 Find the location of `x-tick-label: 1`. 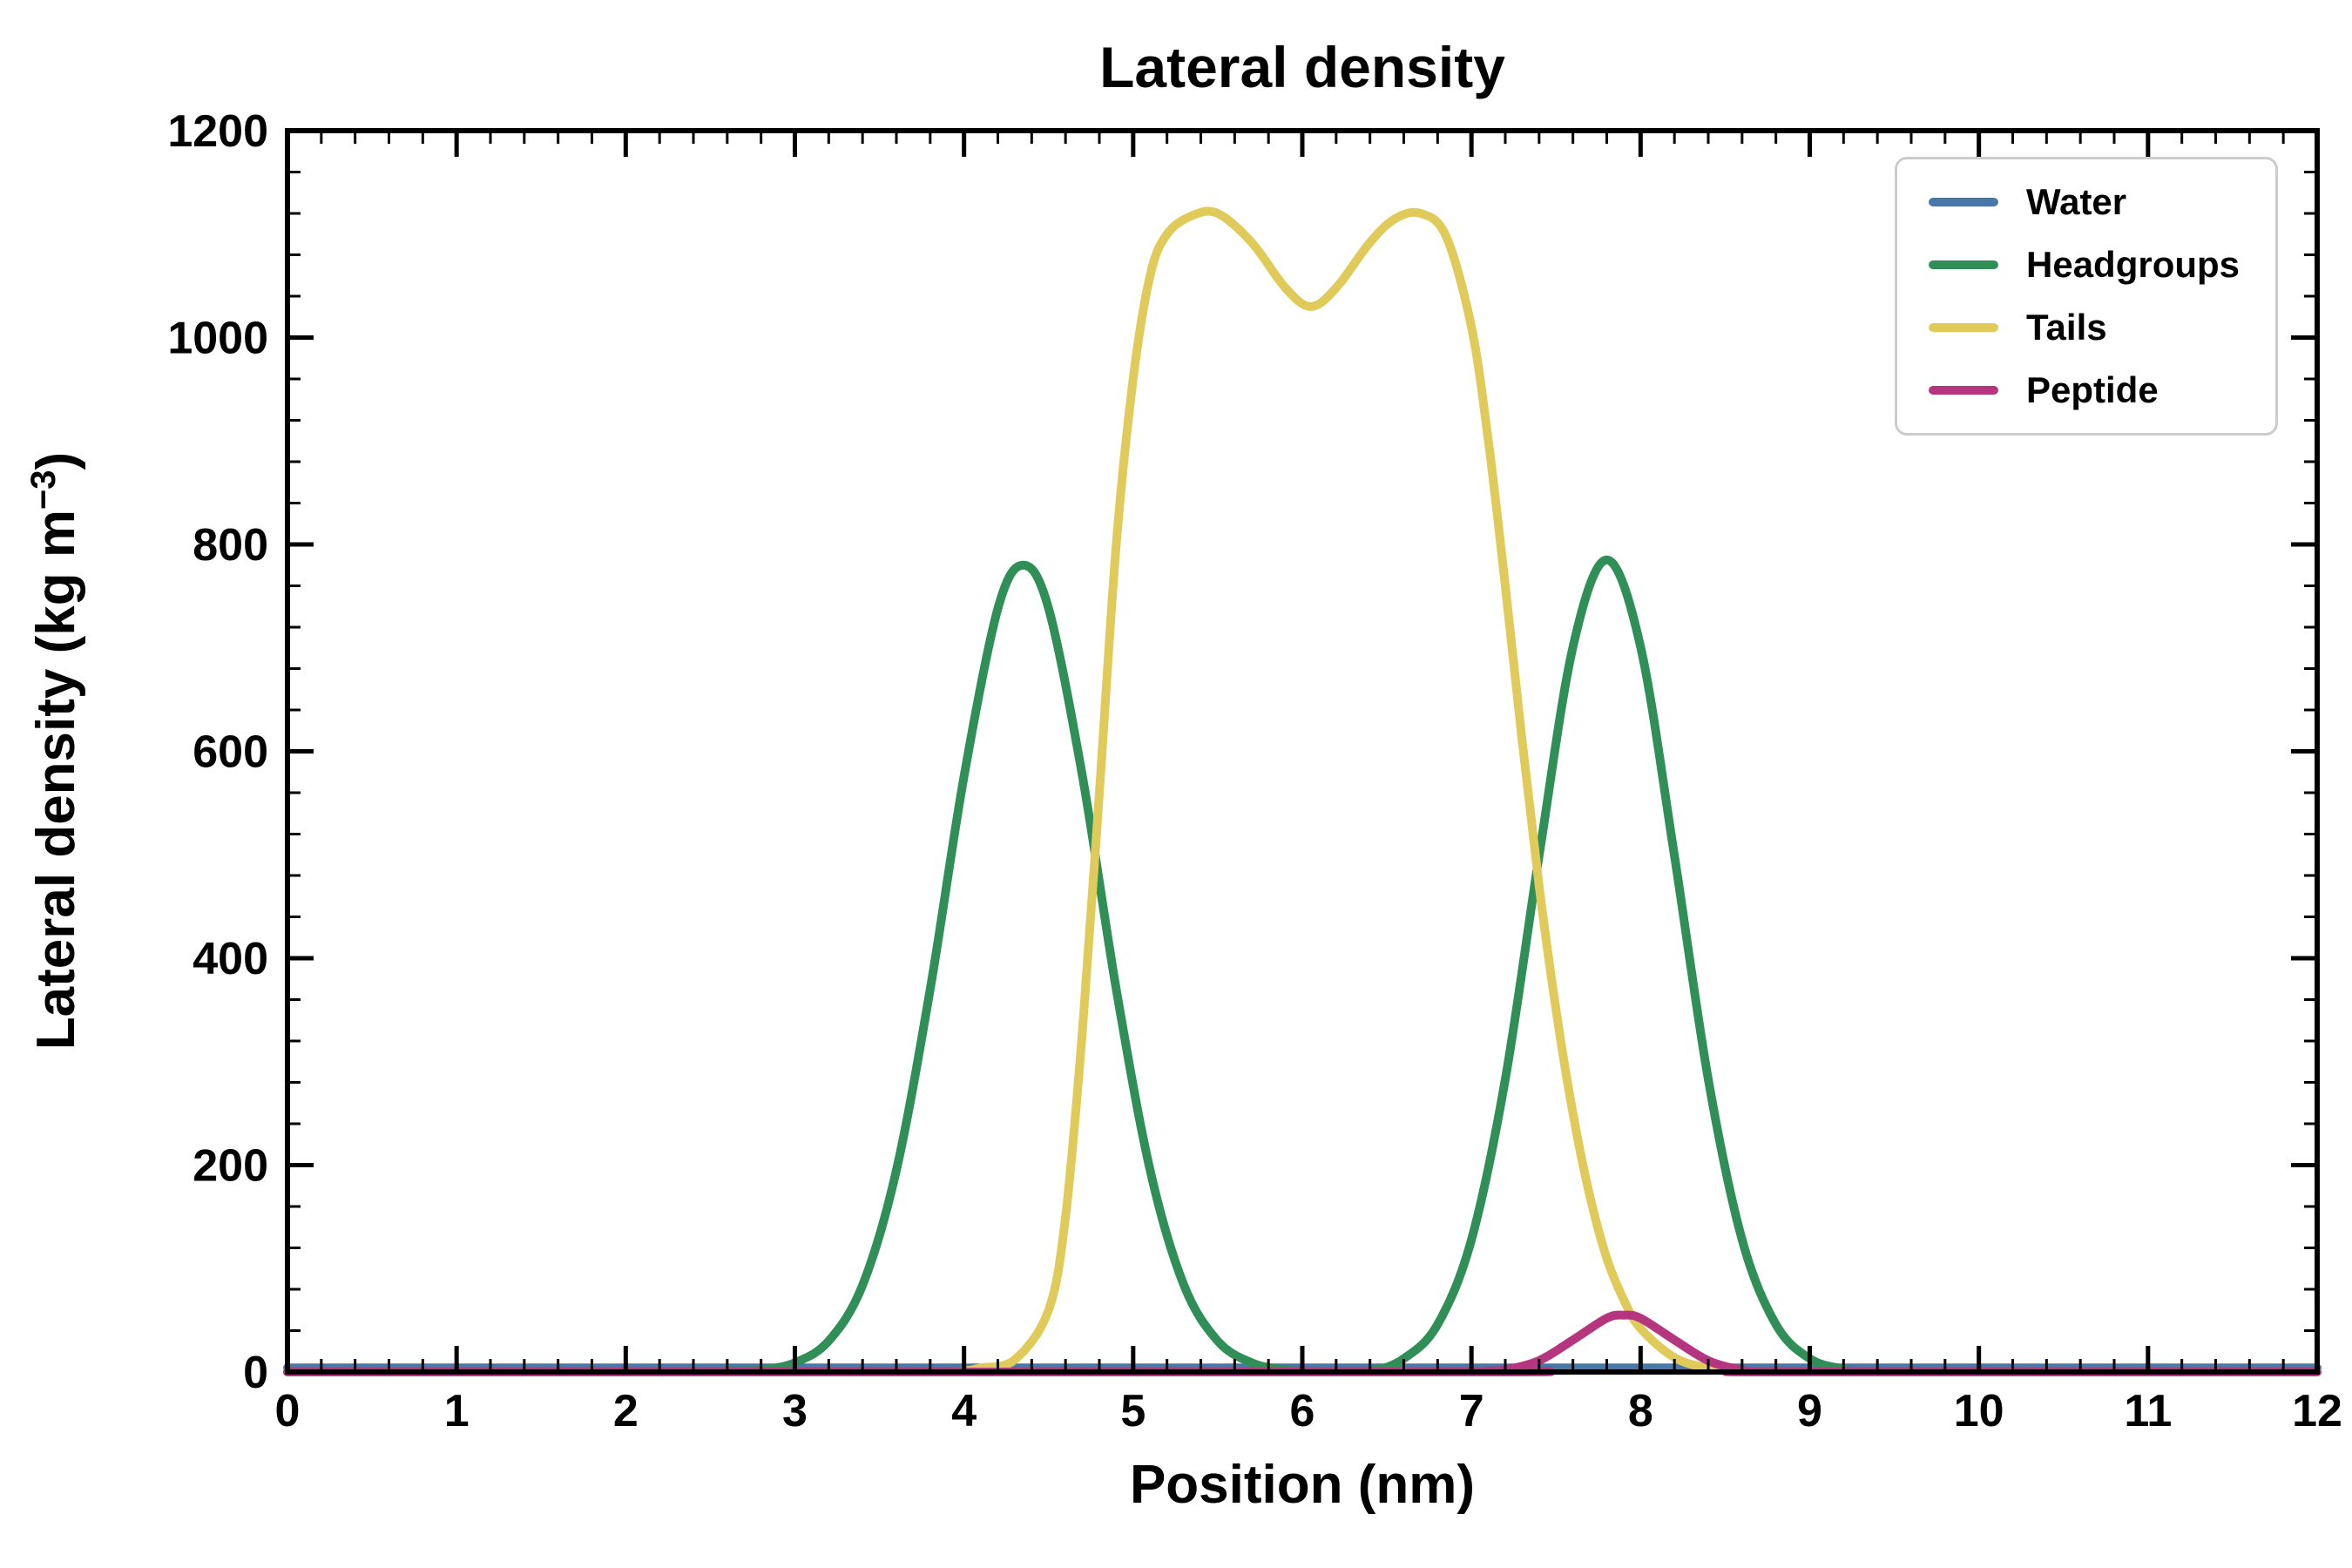

x-tick-label: 1 is located at coordinates (457, 1411).